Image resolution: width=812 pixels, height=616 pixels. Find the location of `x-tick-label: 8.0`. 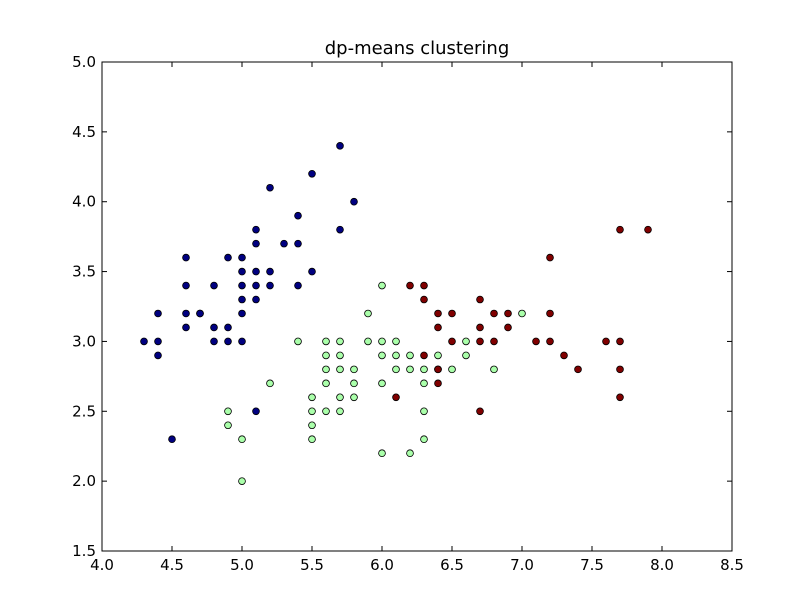

x-tick-label: 8.0 is located at coordinates (662, 565).